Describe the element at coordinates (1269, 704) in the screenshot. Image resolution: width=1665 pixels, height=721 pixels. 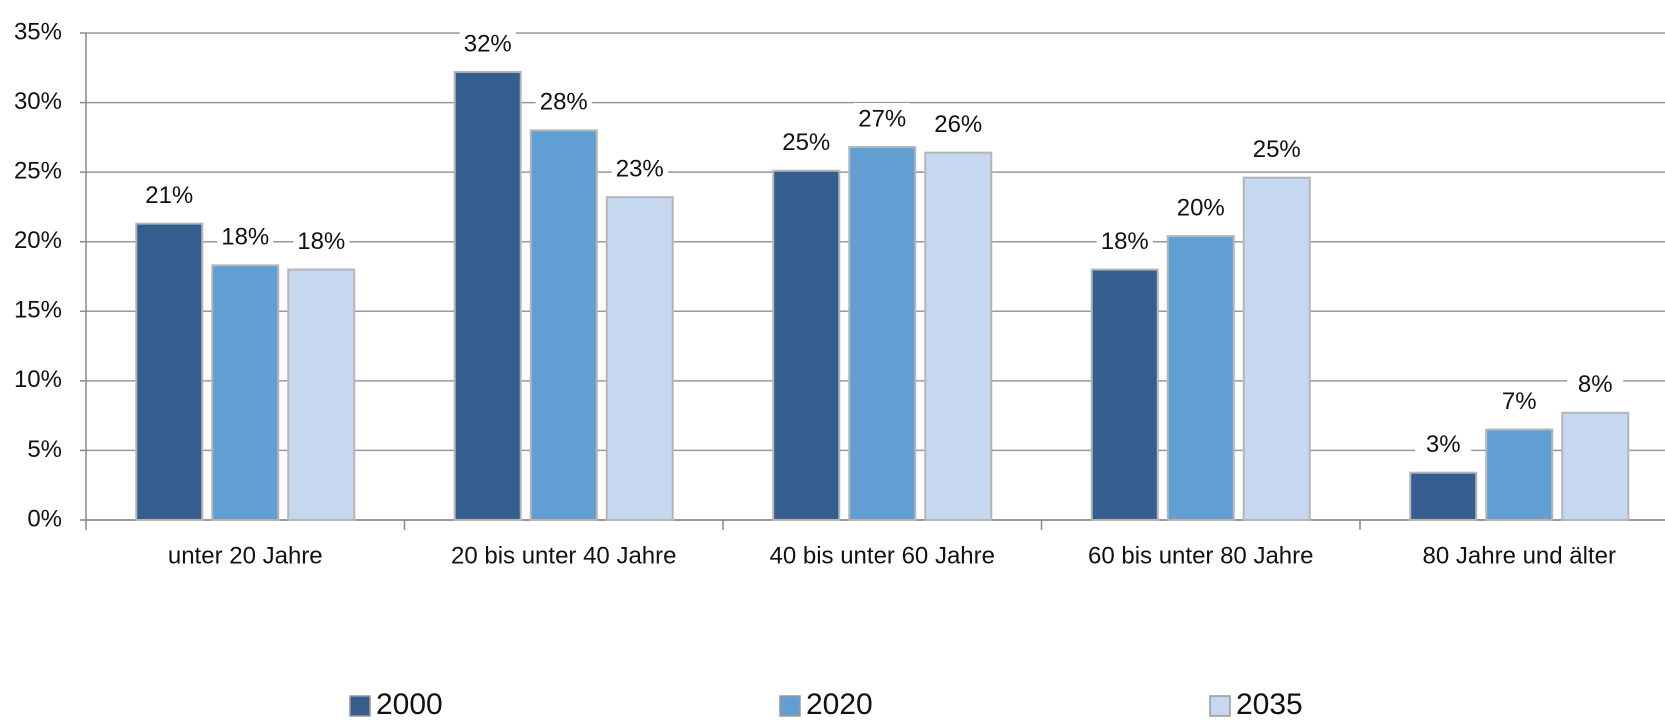
I see `legend-label: 2035` at that location.